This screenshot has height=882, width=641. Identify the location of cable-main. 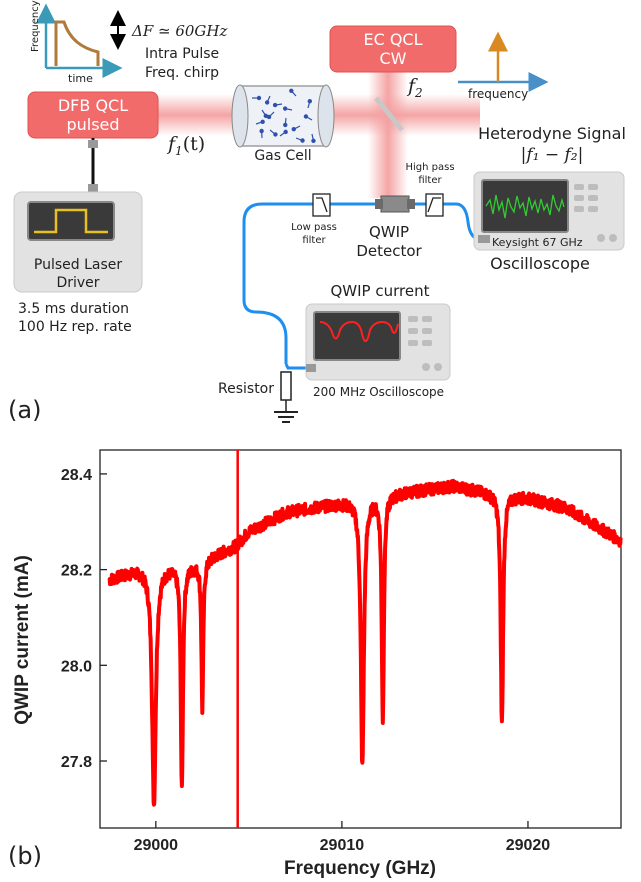
(311, 283).